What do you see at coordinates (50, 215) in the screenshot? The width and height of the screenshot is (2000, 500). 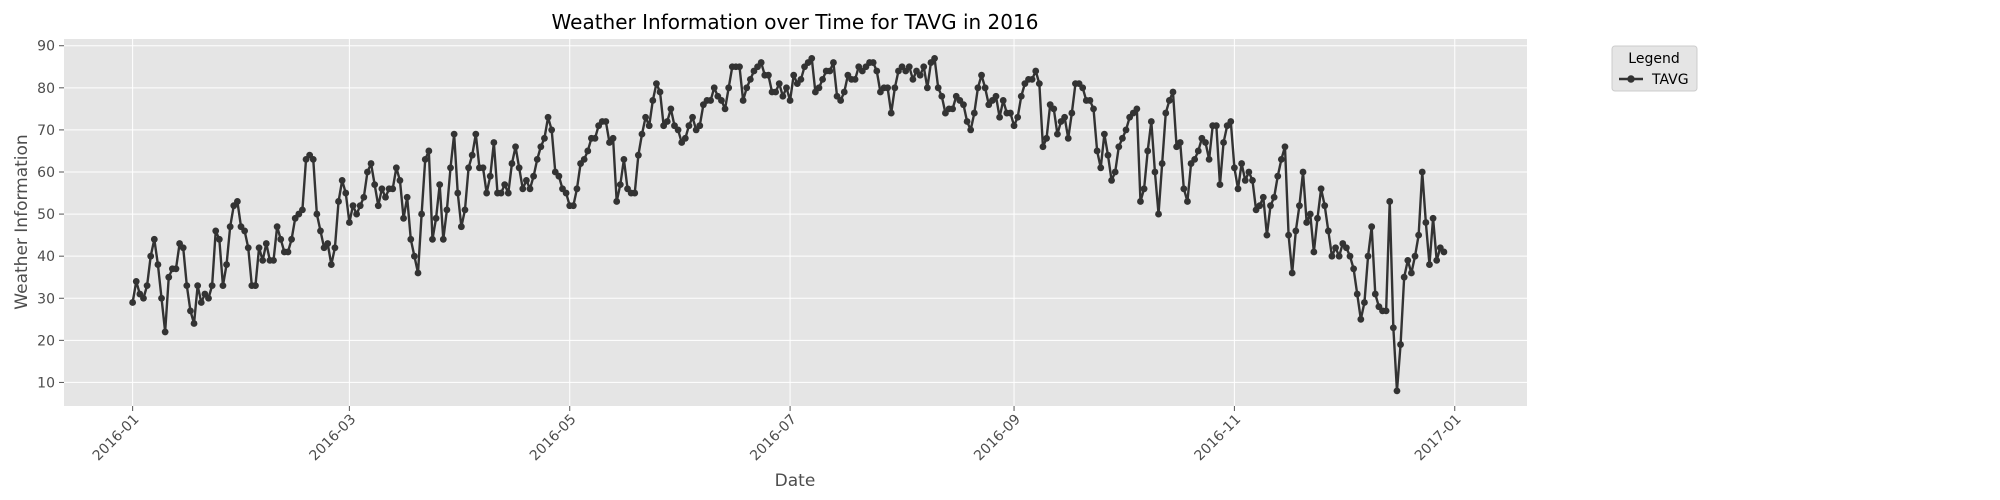 I see `y-axis: 10 20 30 40 50 60 70 80 90` at bounding box center [50, 215].